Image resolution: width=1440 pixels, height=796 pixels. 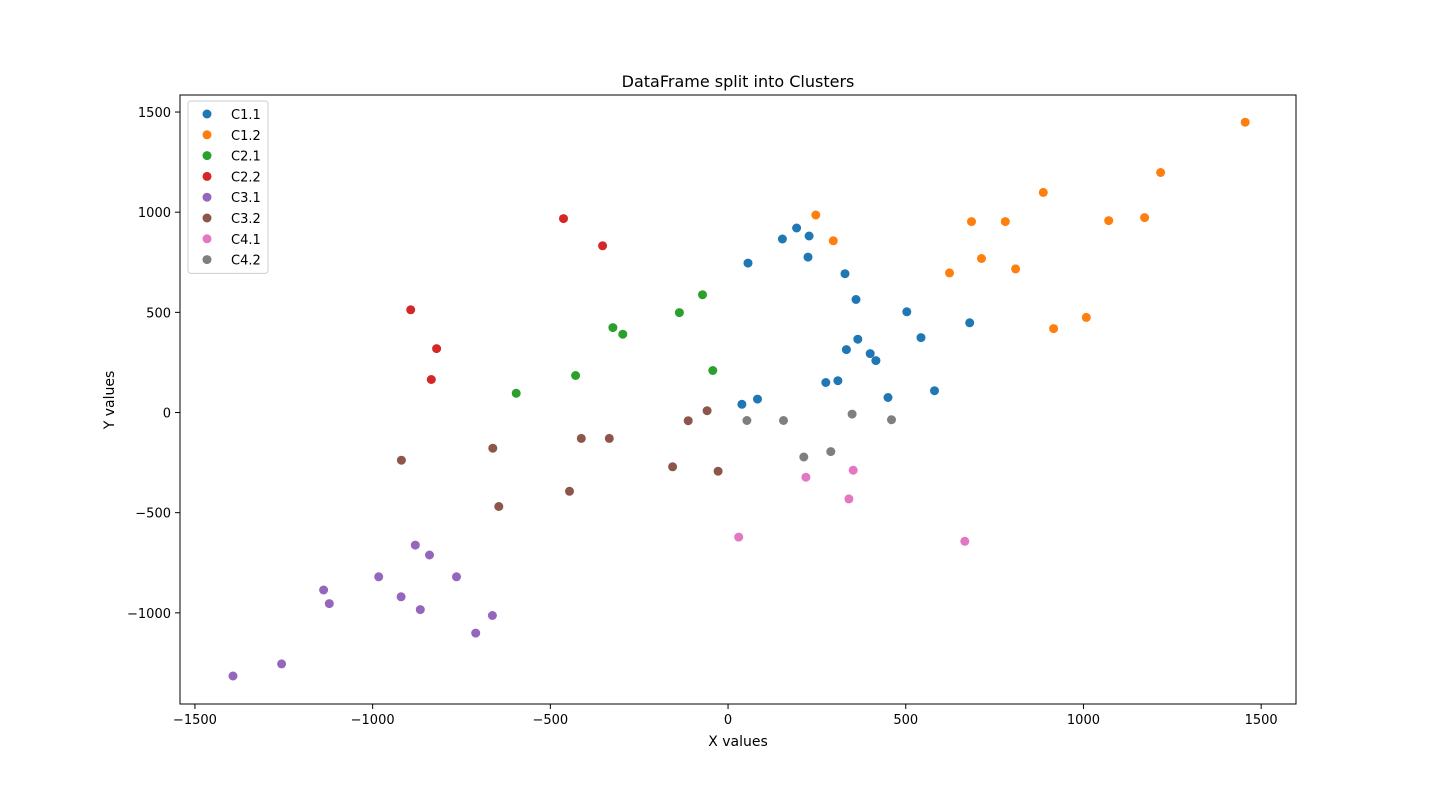 I want to click on y-tick-label: 1500, so click(x=154, y=113).